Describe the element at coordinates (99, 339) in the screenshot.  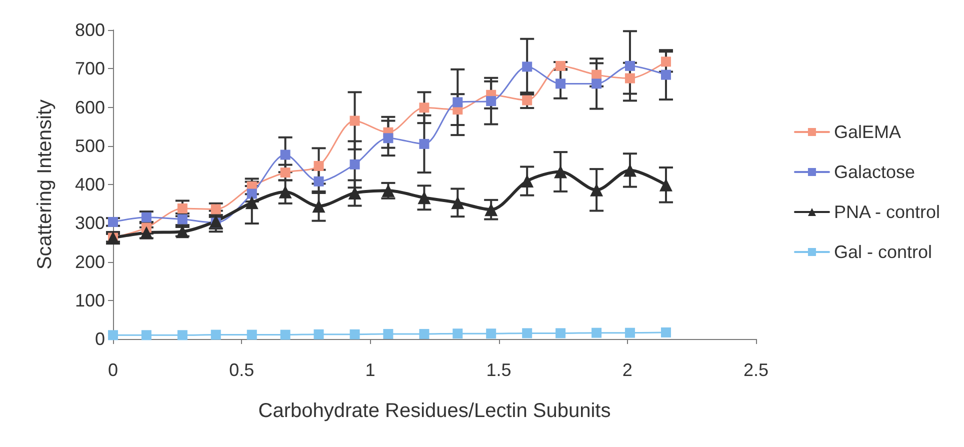
I see `y-tick-label: 0` at that location.